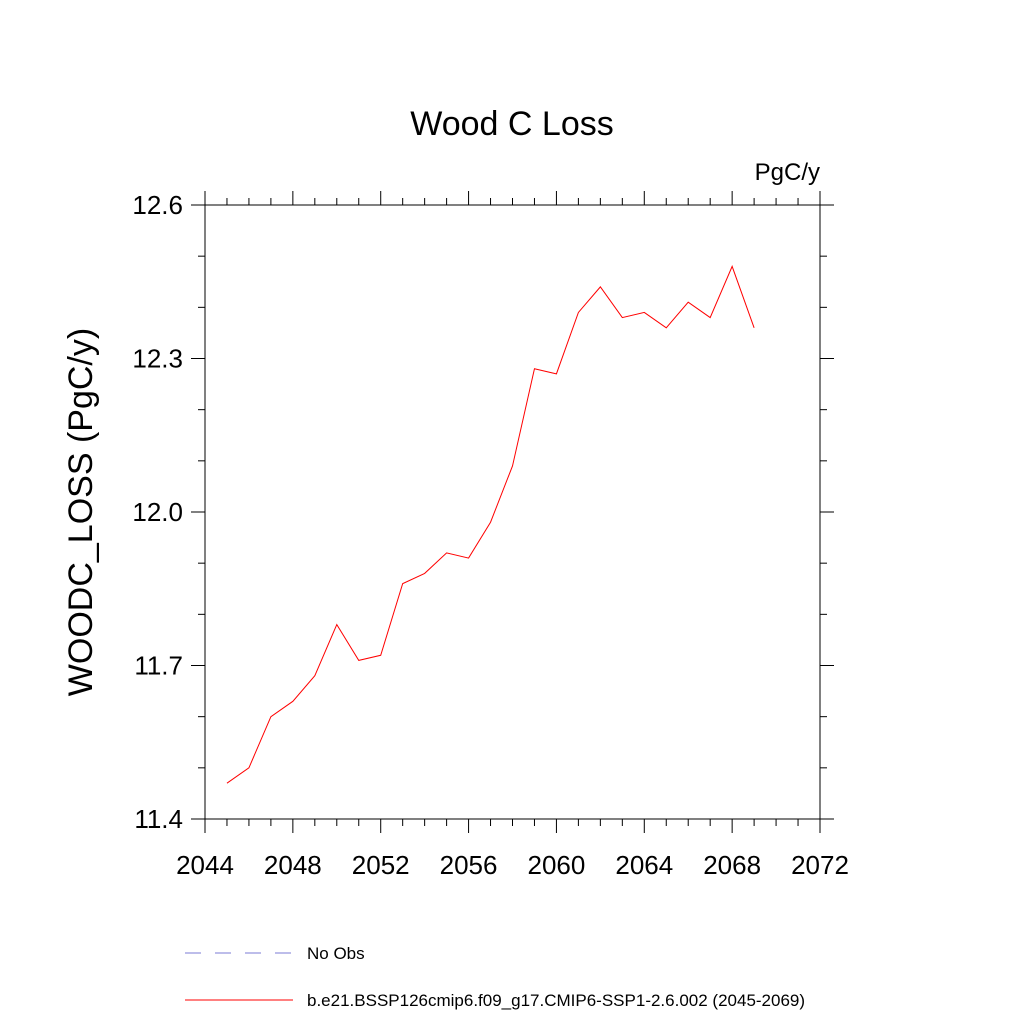  I want to click on x-tick-label: 2052, so click(381, 865).